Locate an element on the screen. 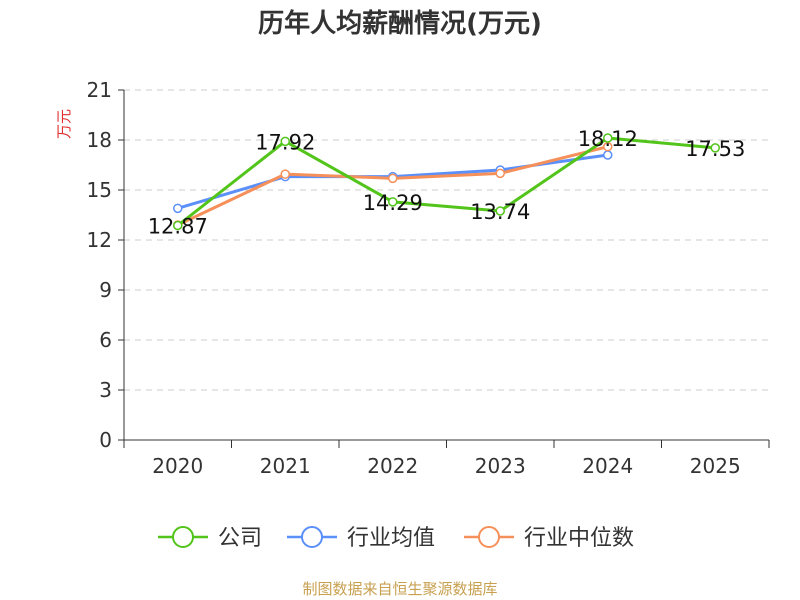 The width and height of the screenshot is (800, 600). x-tick-label: 2025 is located at coordinates (715, 466).